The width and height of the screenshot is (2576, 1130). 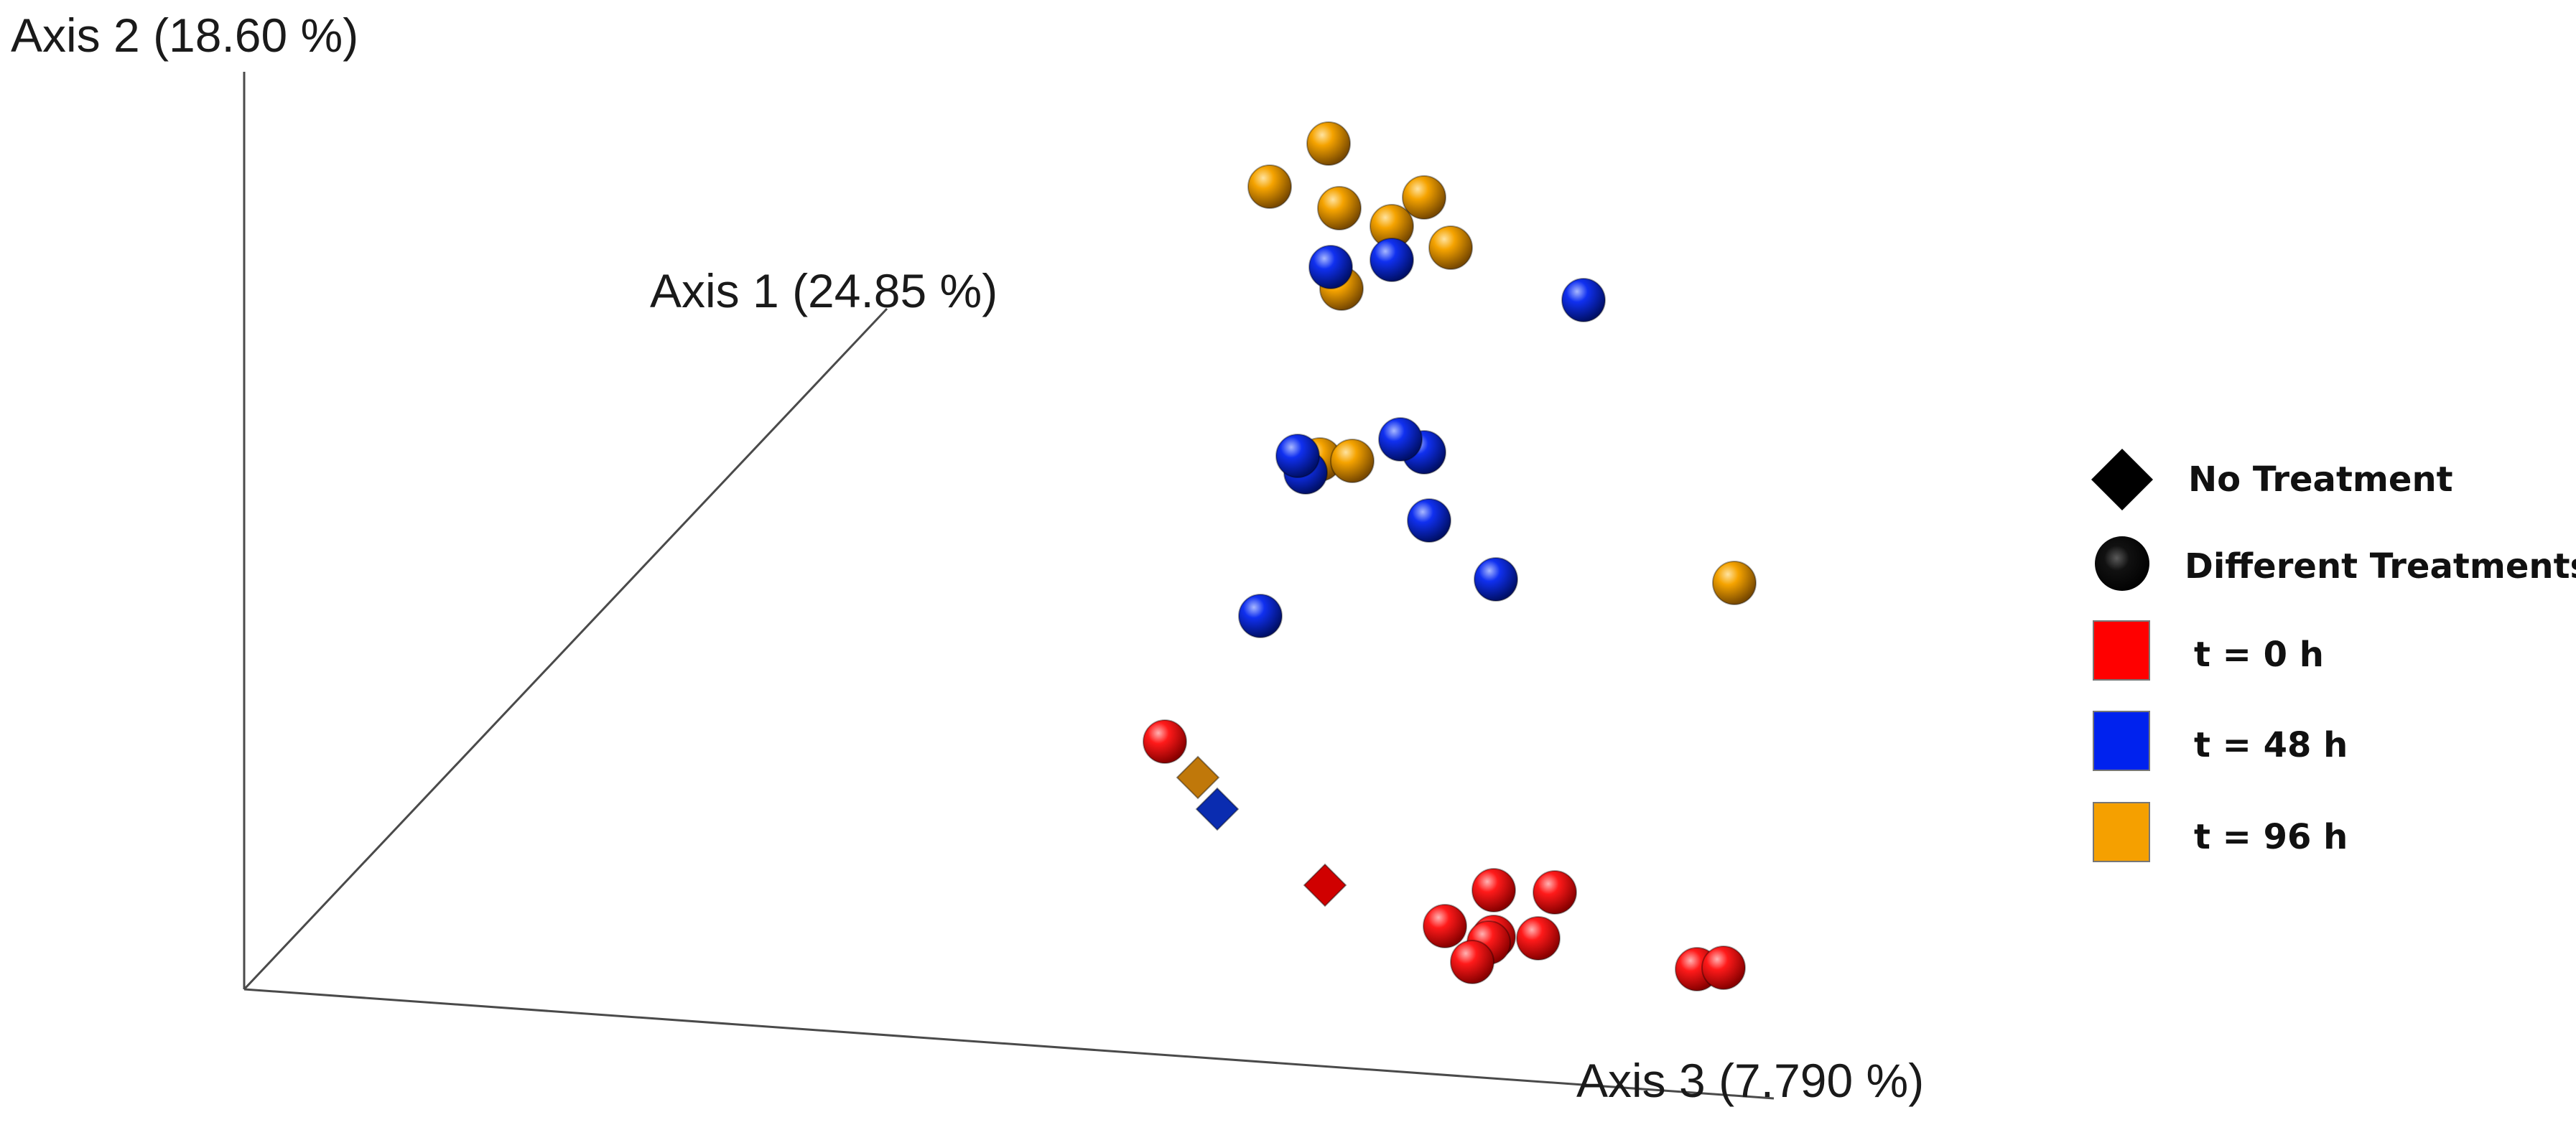 I want to click on legend-sphere-marker, so click(x=2122, y=563).